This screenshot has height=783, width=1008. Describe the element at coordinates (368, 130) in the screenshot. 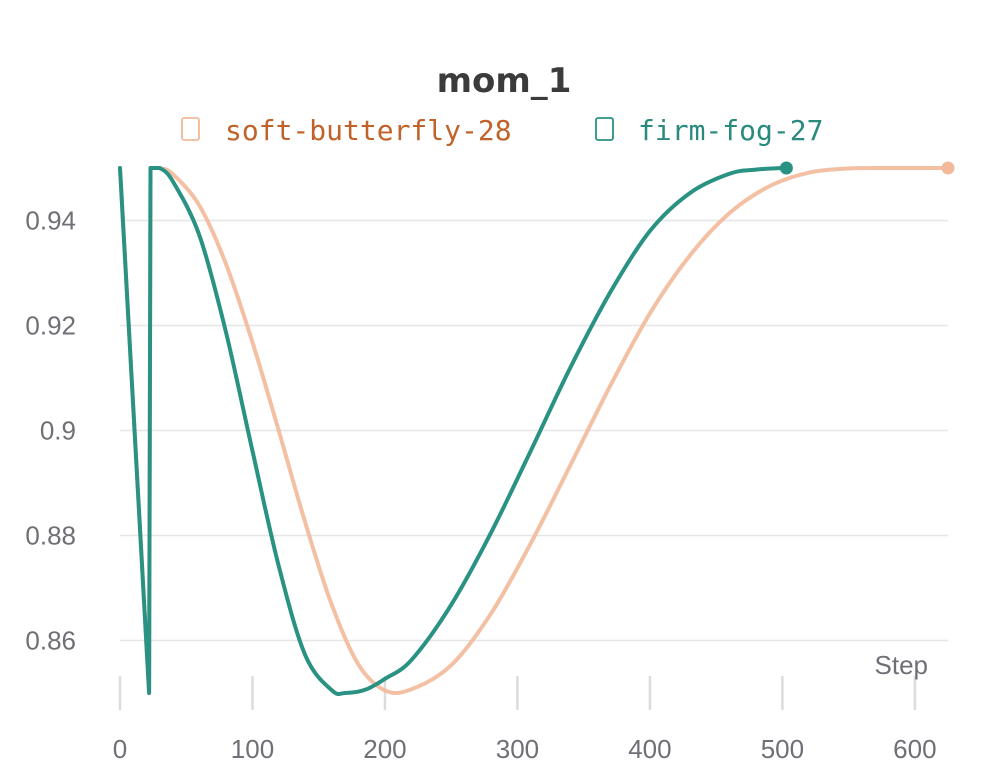

I see `legend-label-soft-butterfly-28: soft-butterfly-28` at that location.